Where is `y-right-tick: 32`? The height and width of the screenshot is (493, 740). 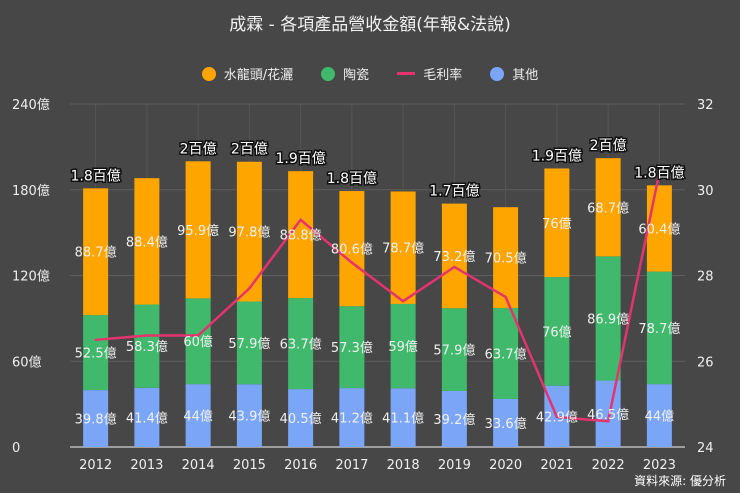 y-right-tick: 32 is located at coordinates (705, 105).